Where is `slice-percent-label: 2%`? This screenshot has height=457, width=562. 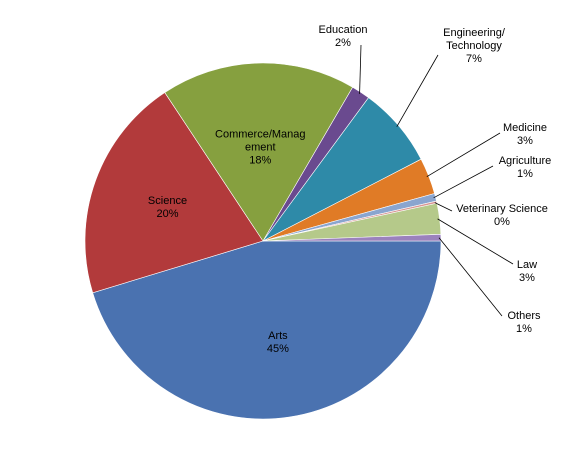
slice-percent-label: 2% is located at coordinates (343, 43).